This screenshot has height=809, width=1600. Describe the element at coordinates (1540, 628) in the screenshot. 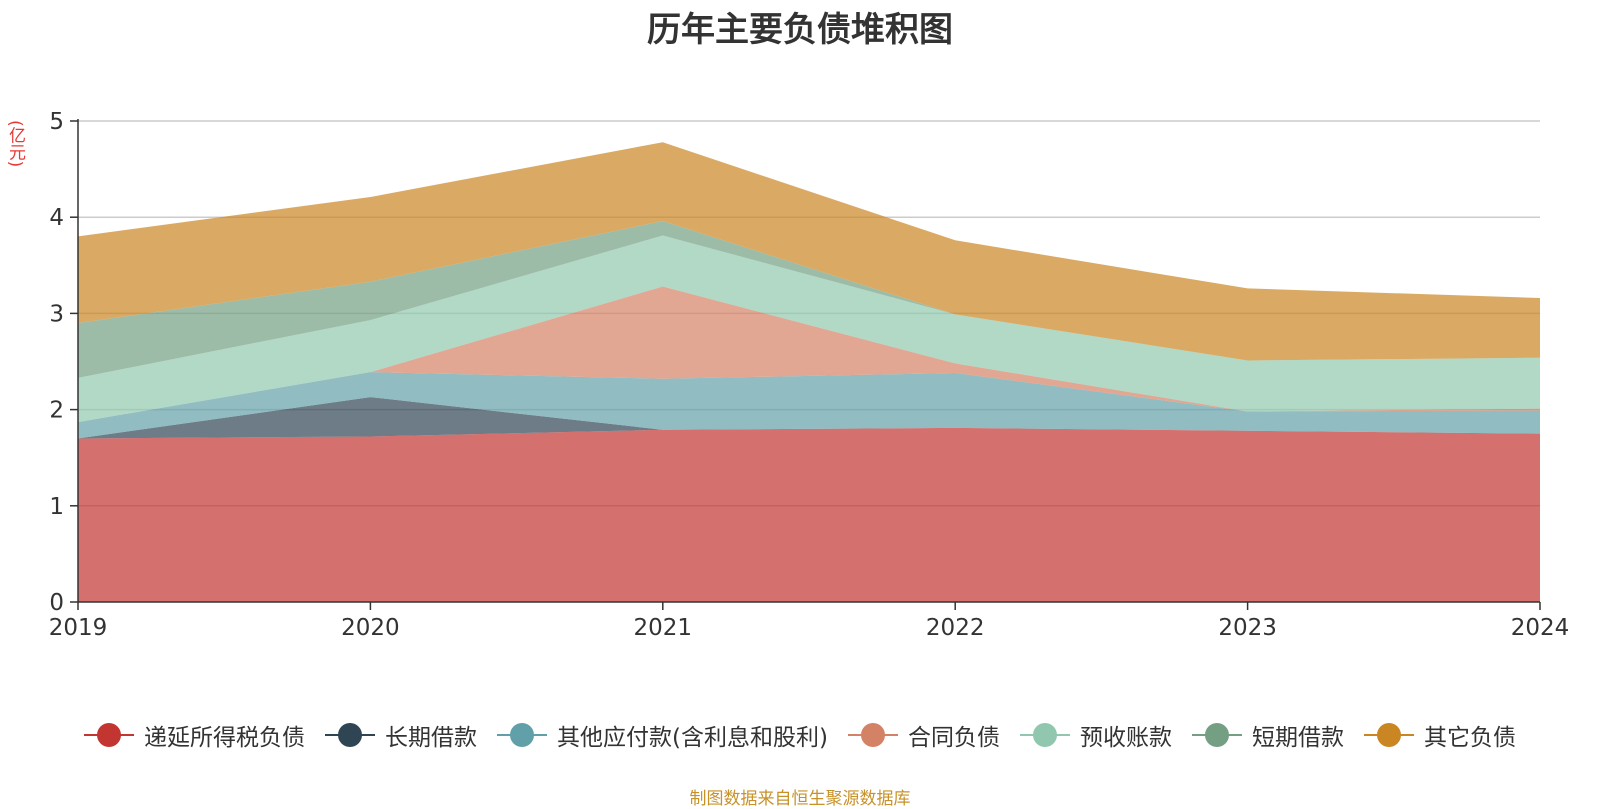

I see `x-tick-label: 2024` at that location.